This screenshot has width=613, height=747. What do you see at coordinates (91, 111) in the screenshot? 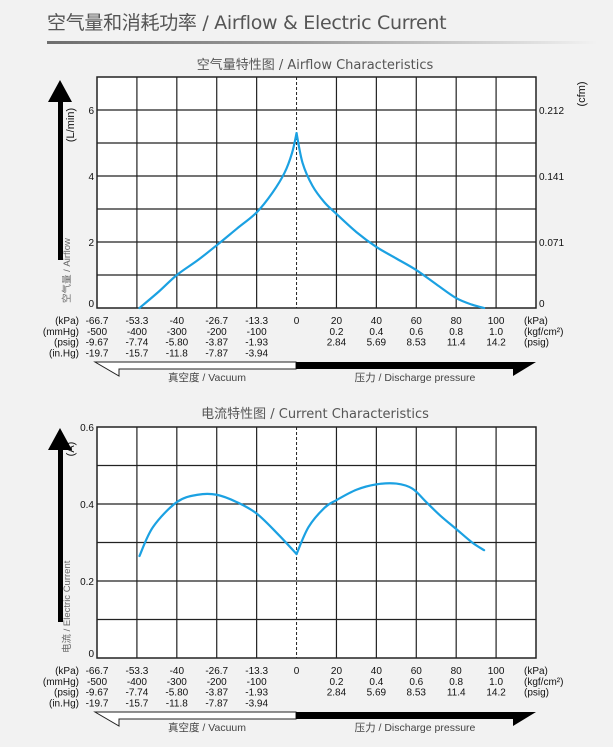
I see `y-tick-label: 6` at bounding box center [91, 111].